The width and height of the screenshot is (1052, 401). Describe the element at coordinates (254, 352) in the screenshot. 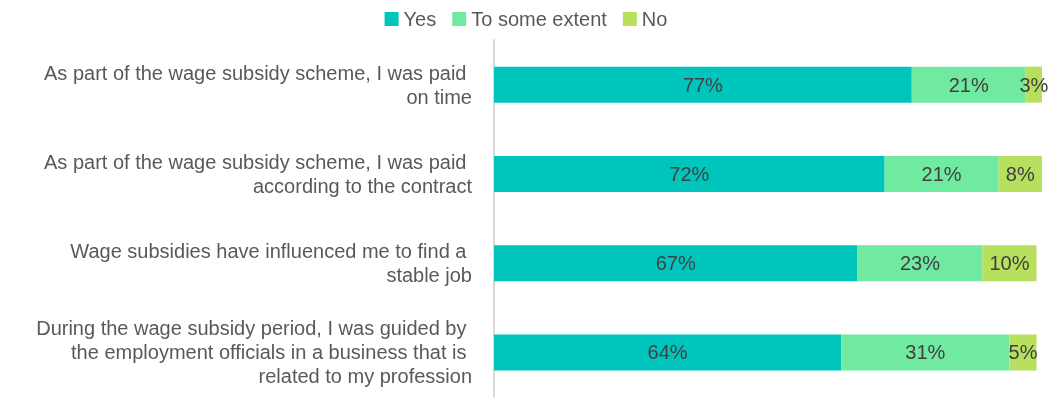

I see `y-tick-label: During the wage subsidy period, I was guided by the employment officials in a business that is related to my profession` at that location.